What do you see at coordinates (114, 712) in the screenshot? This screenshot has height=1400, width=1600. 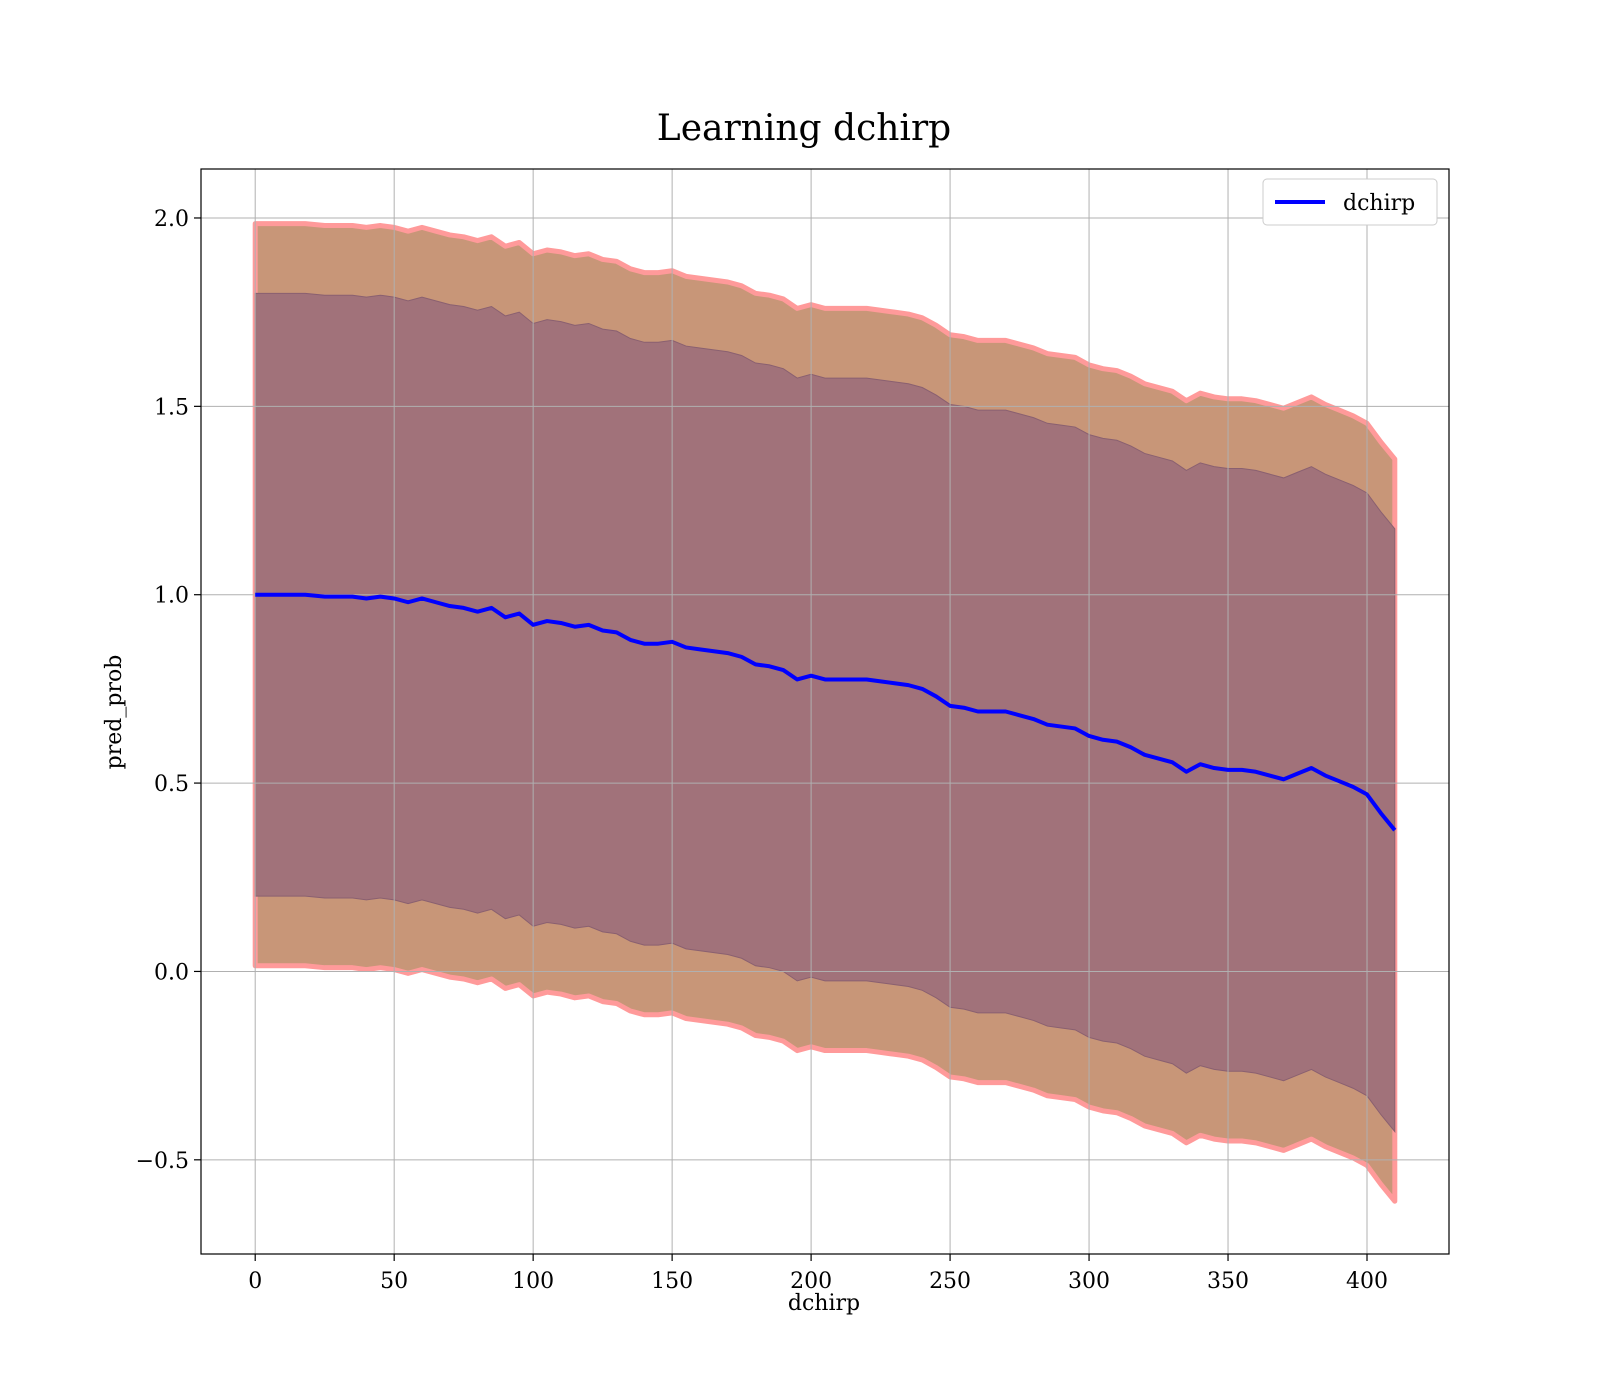 I see `y-axis-label: pred_prob` at bounding box center [114, 712].